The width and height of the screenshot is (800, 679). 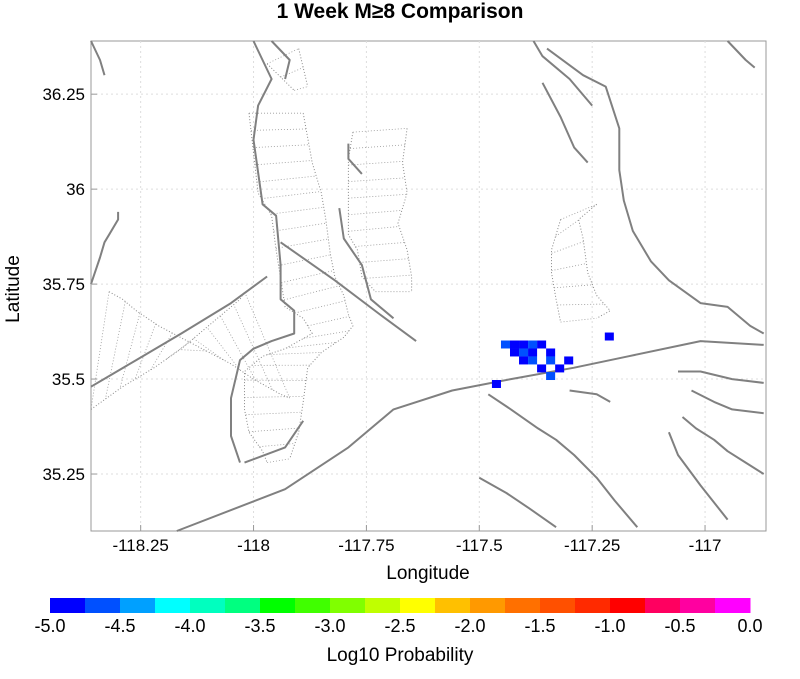 I want to click on fault-zone, so click(x=287, y=69).